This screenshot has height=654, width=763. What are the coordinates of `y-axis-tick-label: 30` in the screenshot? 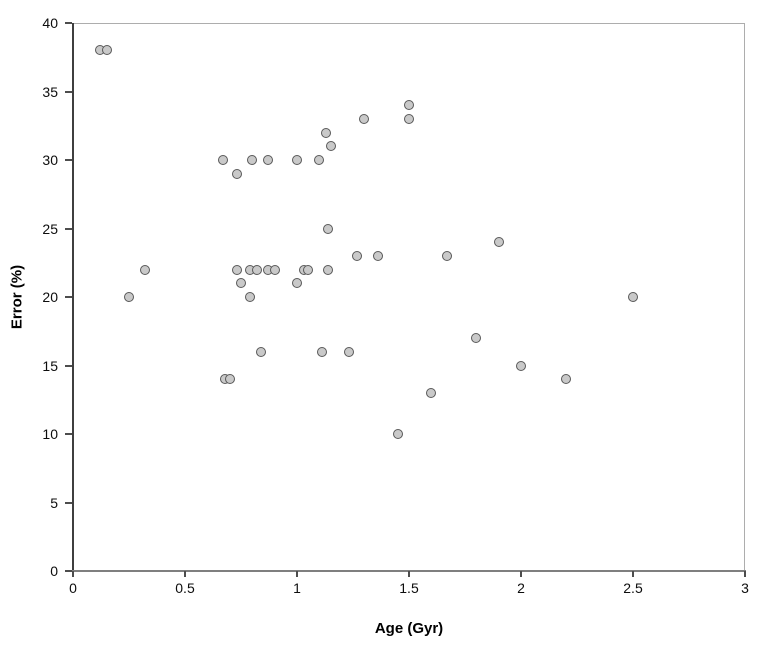 It's located at (50, 160).